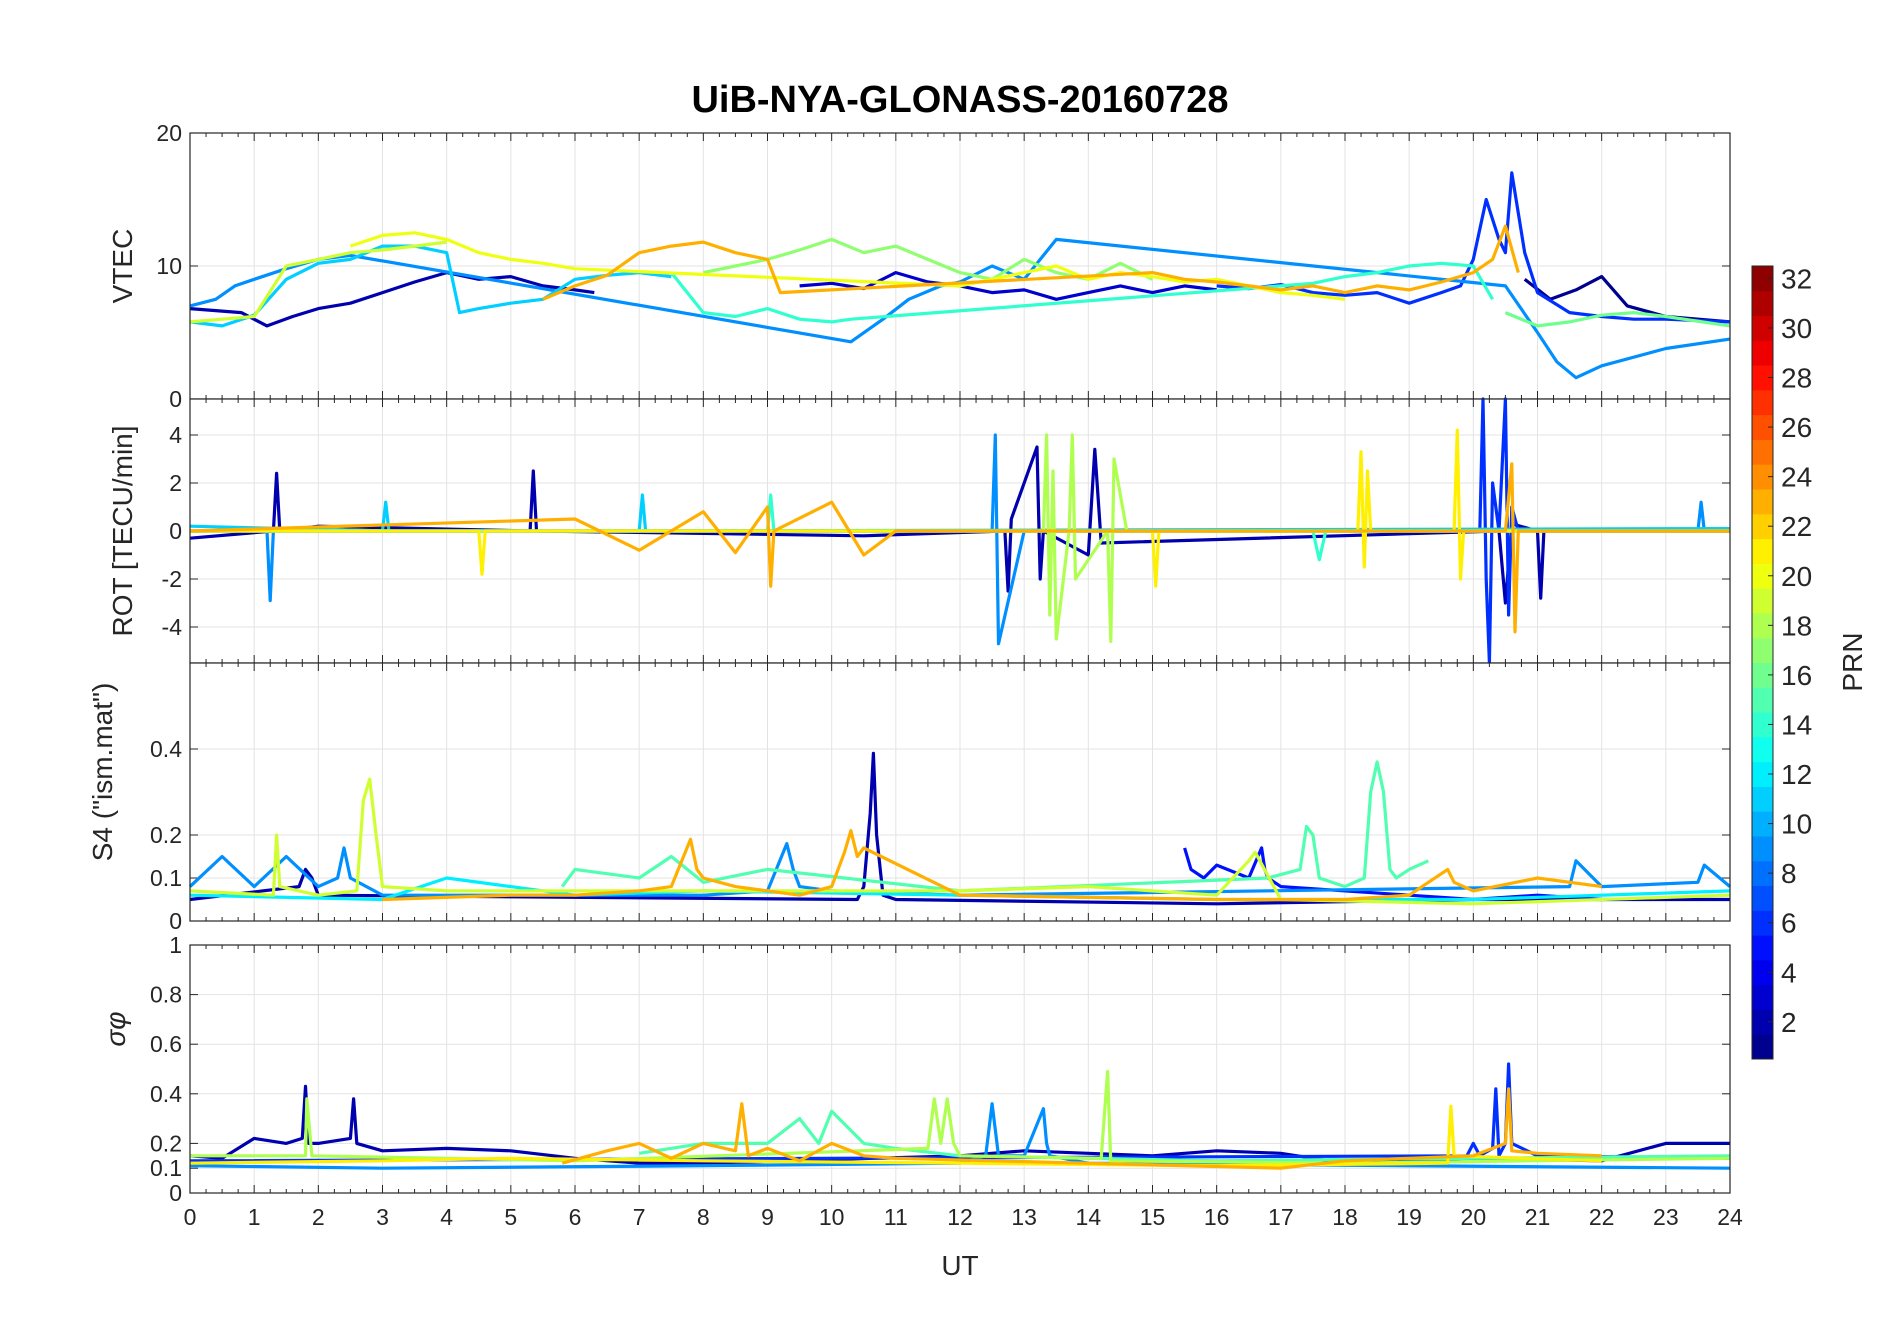 Image resolution: width=1902 pixels, height=1330 pixels. I want to click on y-tick-label: 0.8, so click(166, 995).